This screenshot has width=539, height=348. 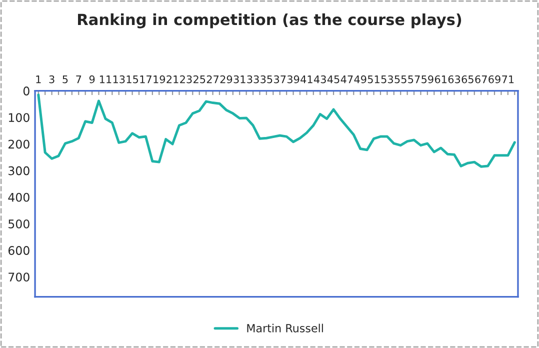 I want to click on x-tick-label: 51, so click(x=374, y=80).